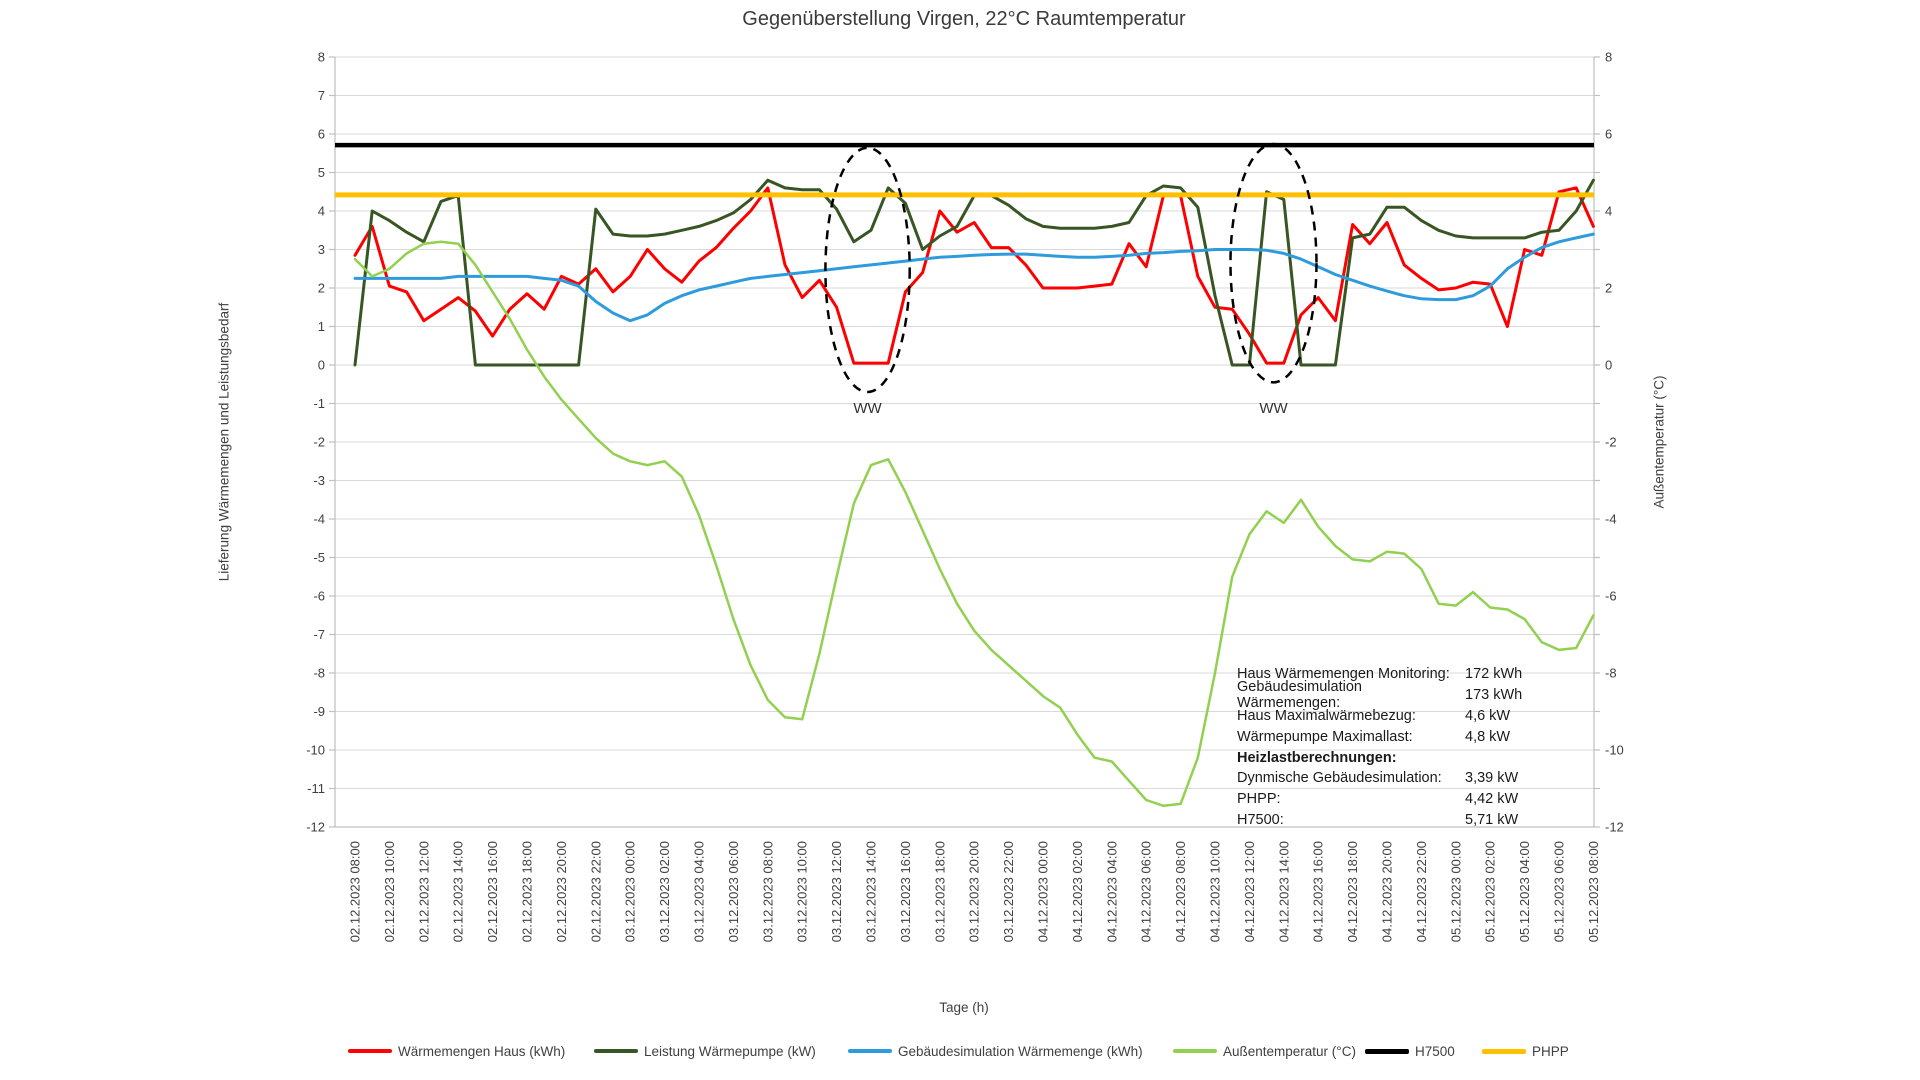  I want to click on svg-text: 03.12.2023 08:00, so click(767, 891).